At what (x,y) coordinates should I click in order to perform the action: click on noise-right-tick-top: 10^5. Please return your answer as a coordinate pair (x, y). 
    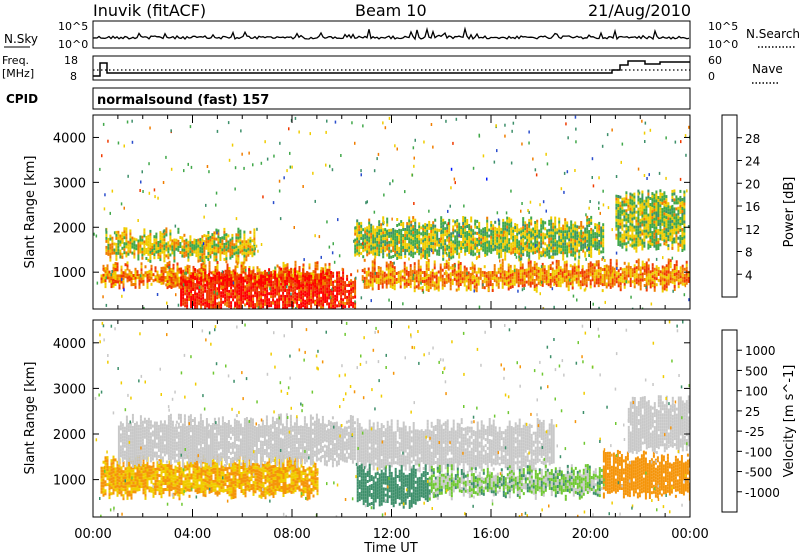
    Looking at the image, I should click on (723, 26).